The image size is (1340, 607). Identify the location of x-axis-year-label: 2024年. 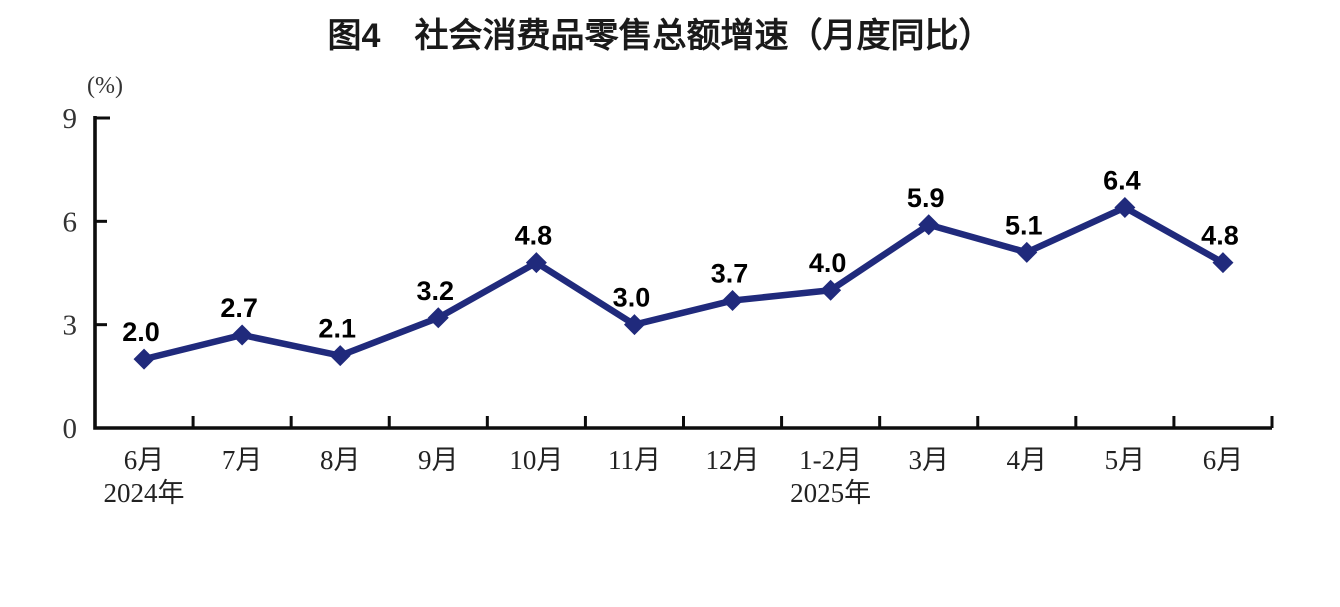
(144, 493).